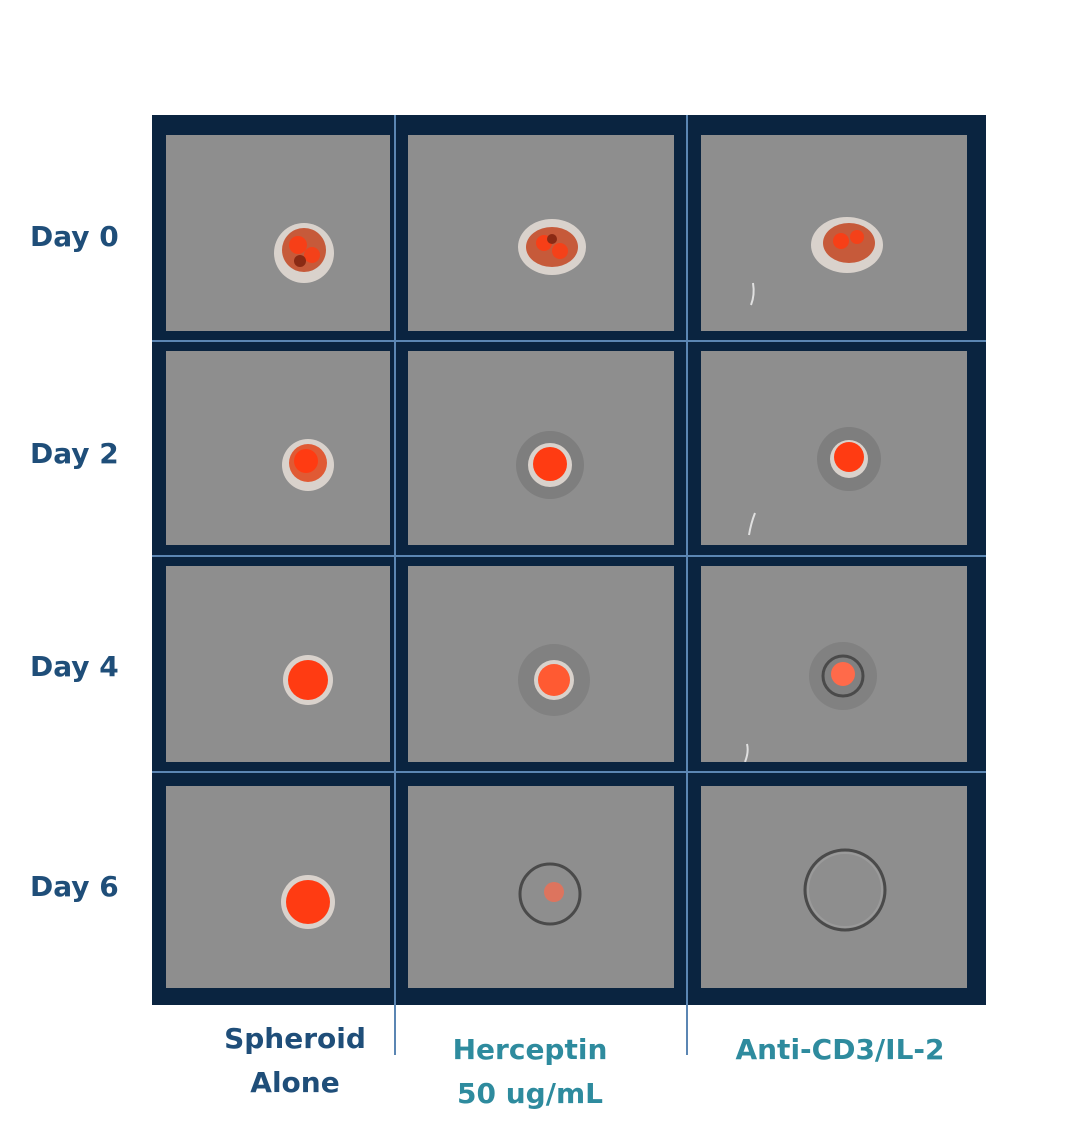 This screenshot has height=1142, width=1080. Describe the element at coordinates (541, 233) in the screenshot. I see `micrograph-day0-herceptin` at that location.